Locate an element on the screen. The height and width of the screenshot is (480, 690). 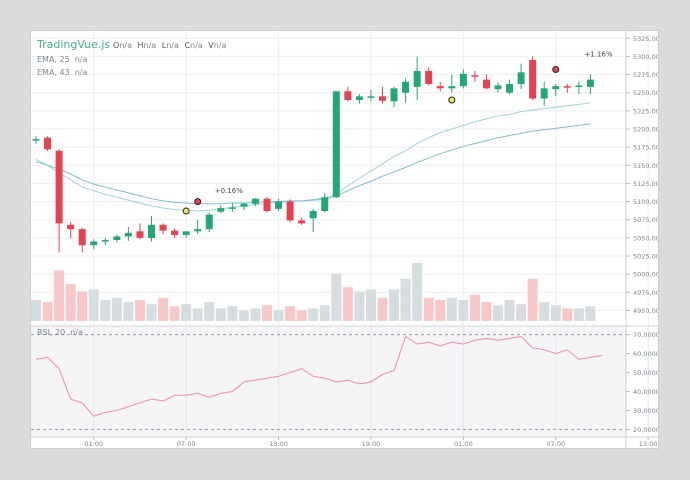
overlay-ema43-legend: EMA, 43 n/a is located at coordinates (62, 72).